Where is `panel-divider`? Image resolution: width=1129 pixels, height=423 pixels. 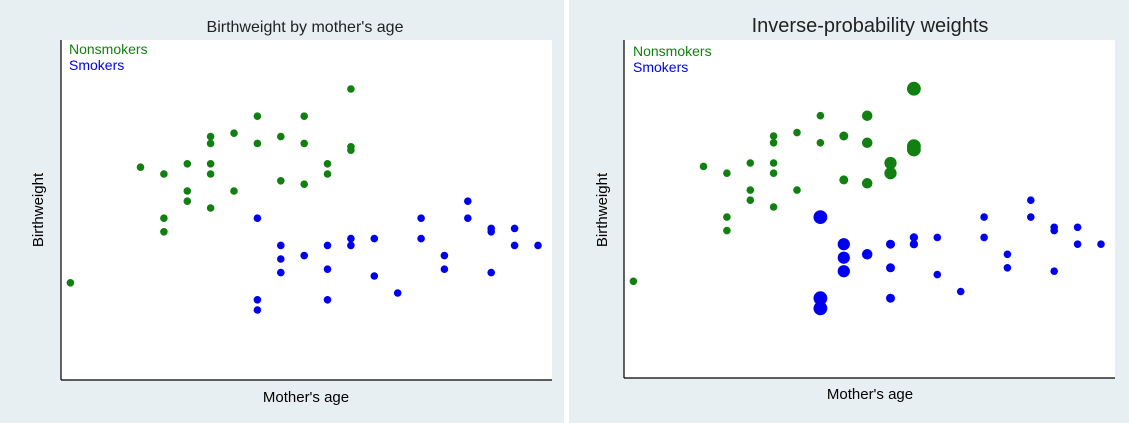
panel-divider is located at coordinates (566, 211).